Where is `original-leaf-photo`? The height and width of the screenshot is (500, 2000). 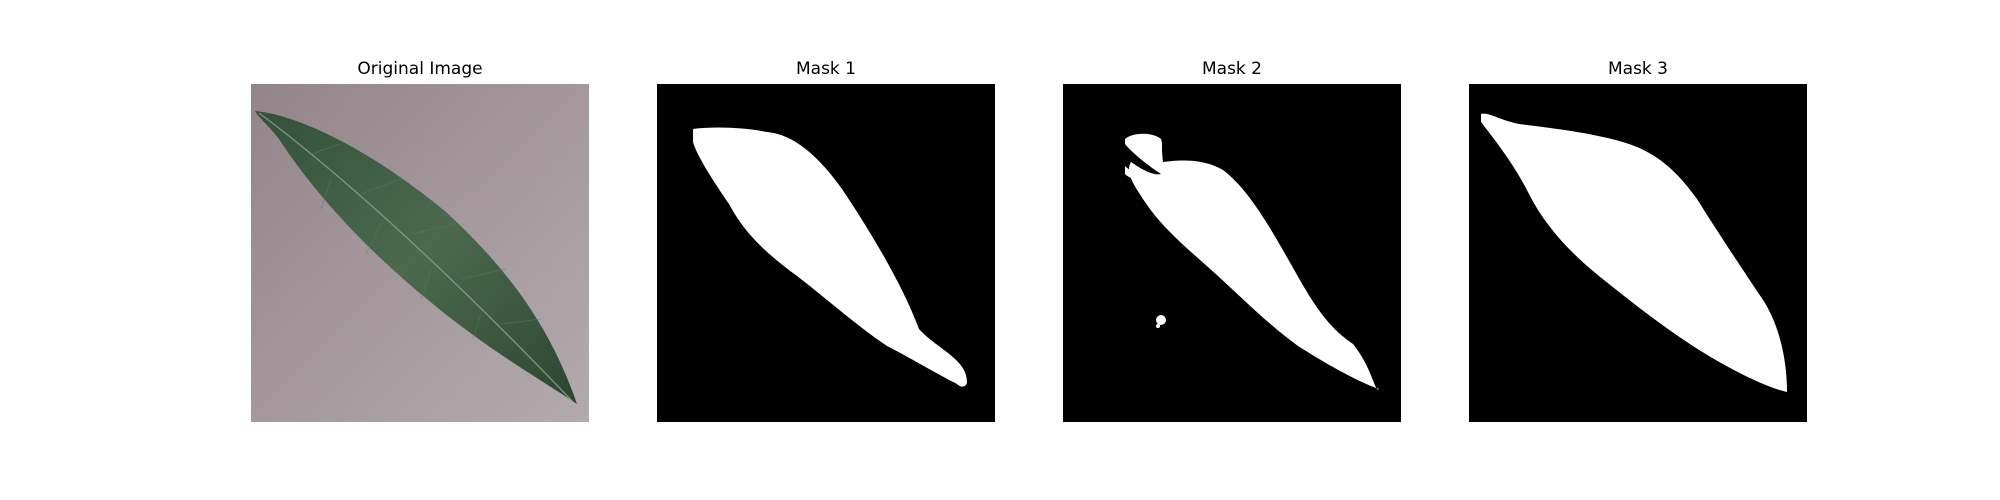 original-leaf-photo is located at coordinates (420, 253).